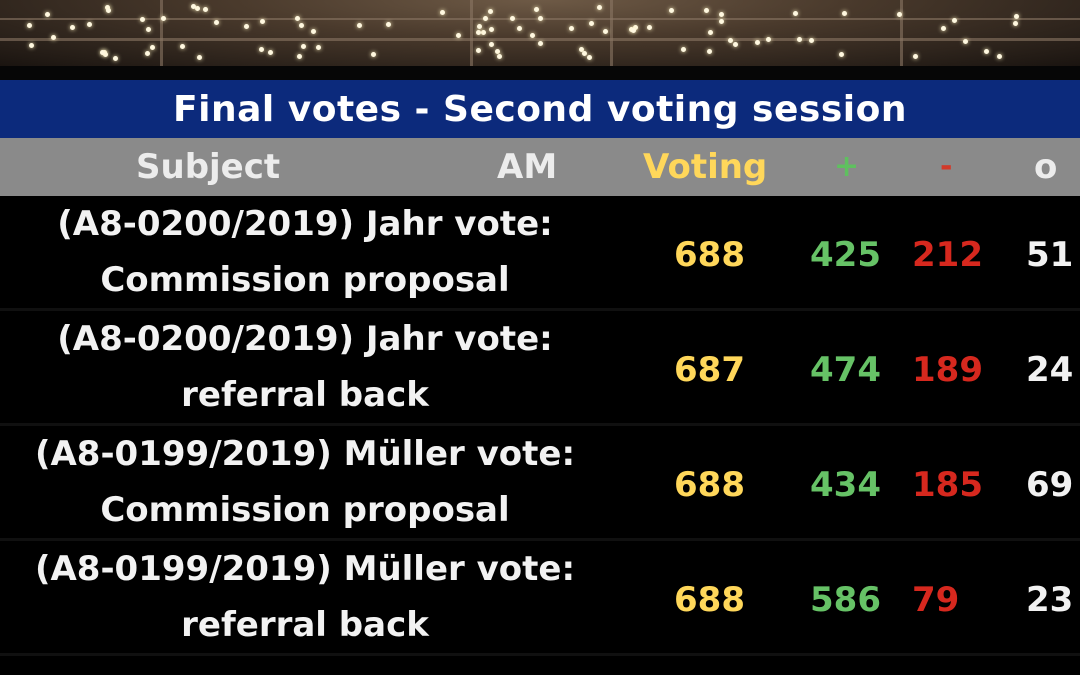 The height and width of the screenshot is (675, 1080). I want to click on chamber-ceiling-photo, so click(540, 33).